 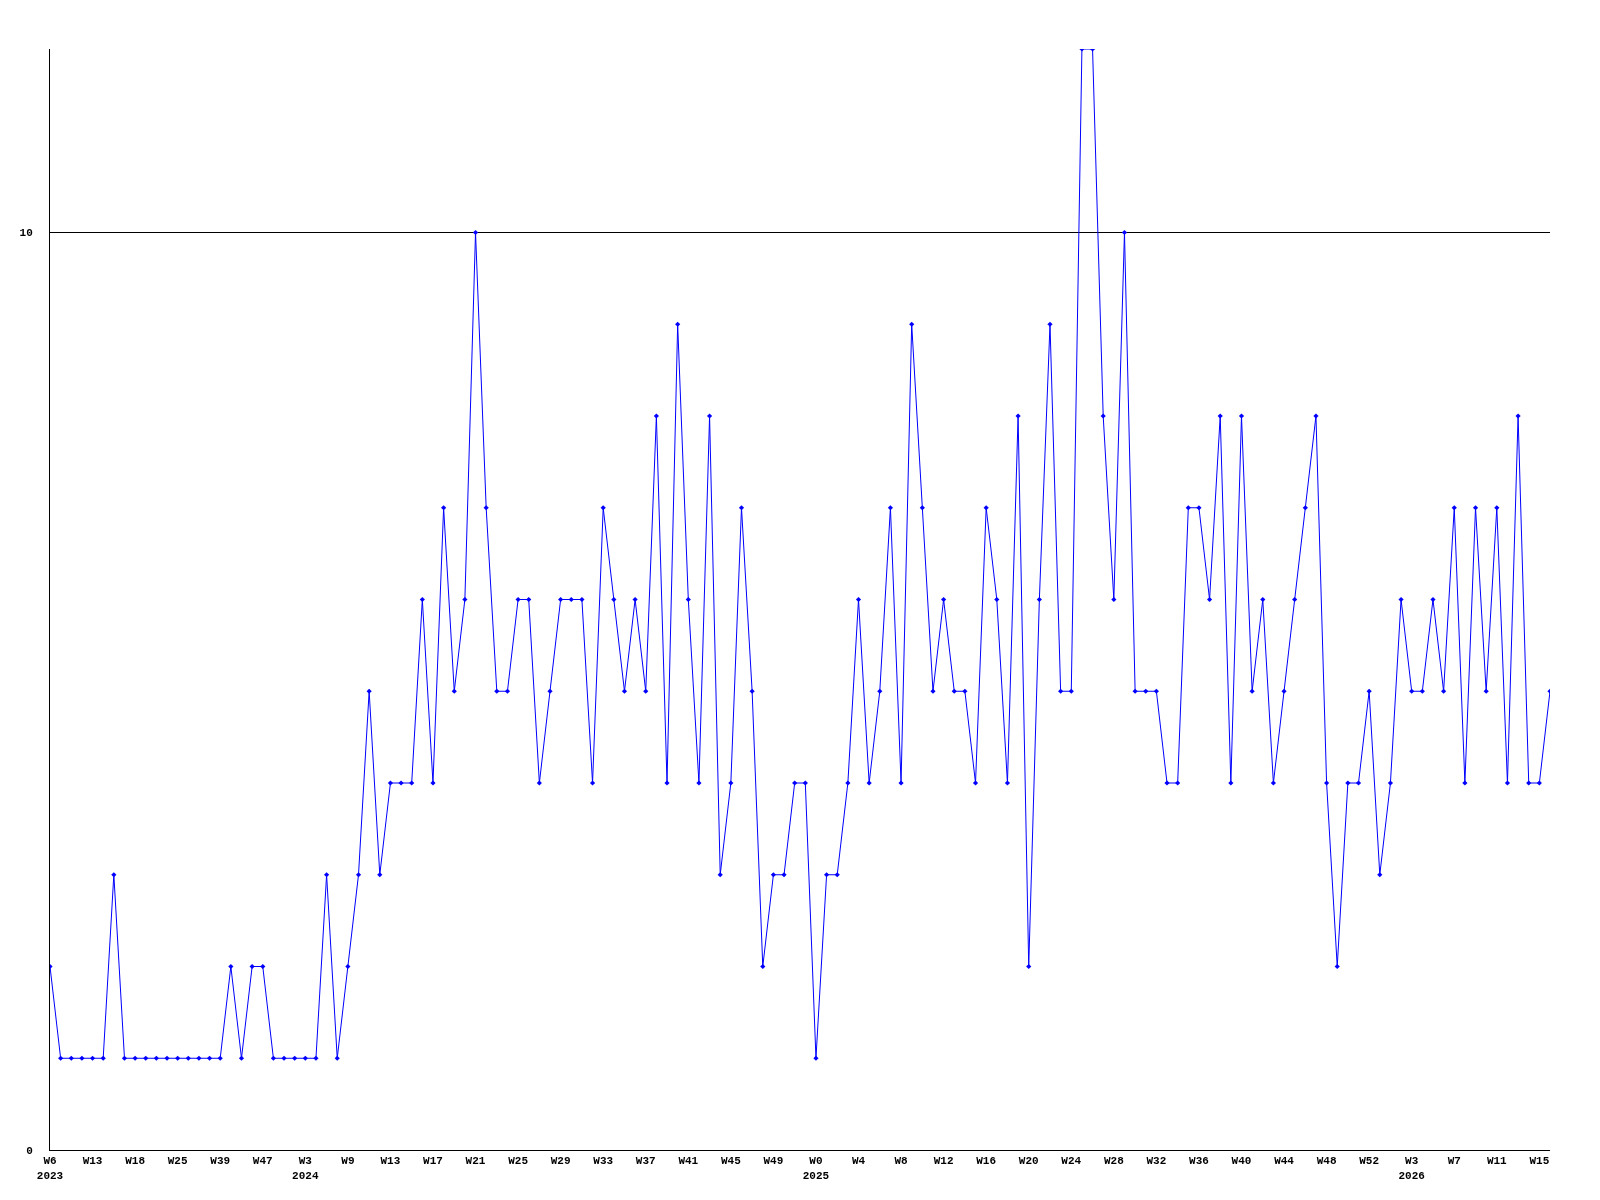 I want to click on x-tick-label: W16, so click(x=986, y=1161).